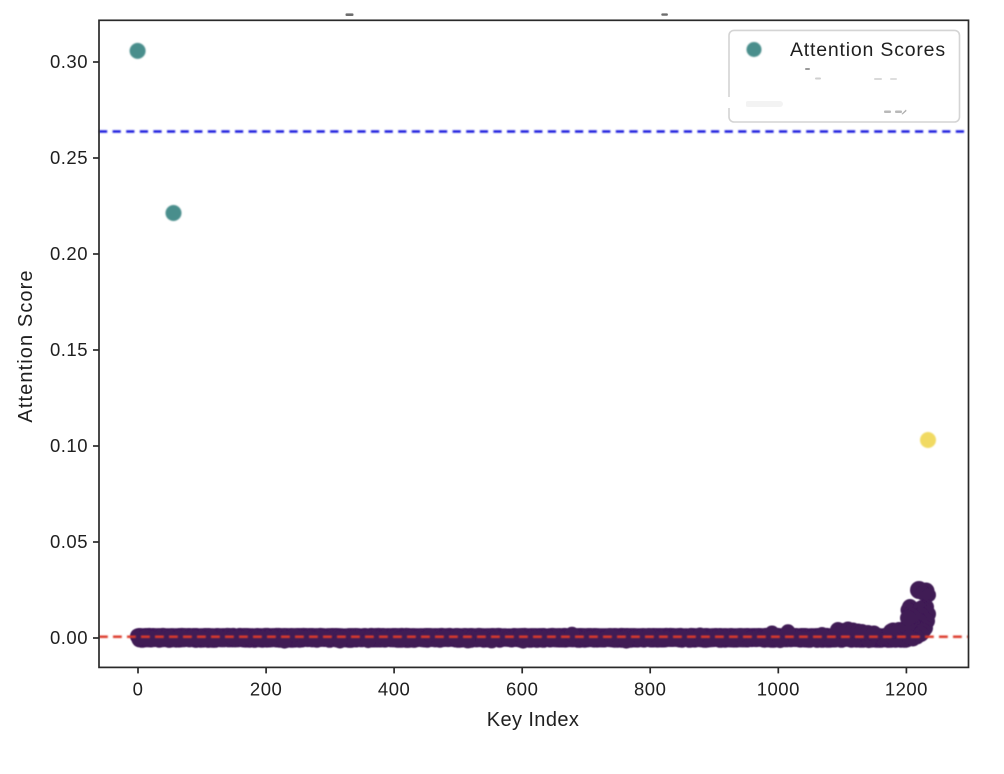  Describe the element at coordinates (906, 688) in the screenshot. I see `svg-text: 1200` at that location.